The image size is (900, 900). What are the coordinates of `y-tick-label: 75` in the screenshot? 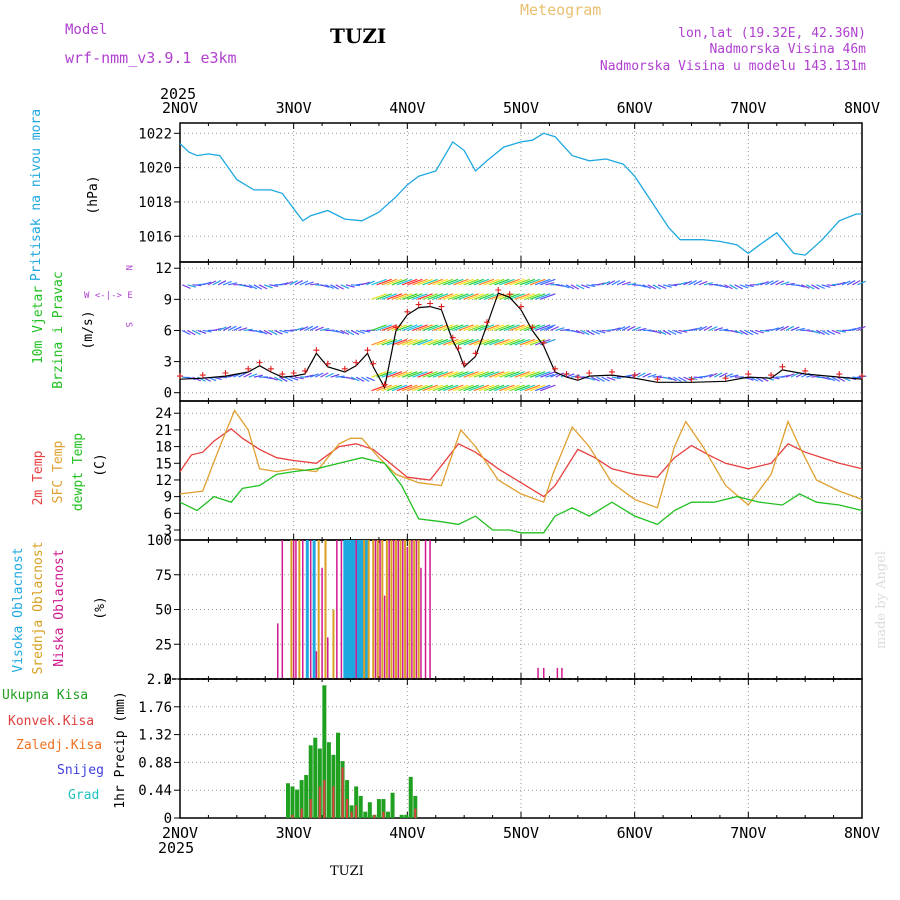 It's located at (163, 576).